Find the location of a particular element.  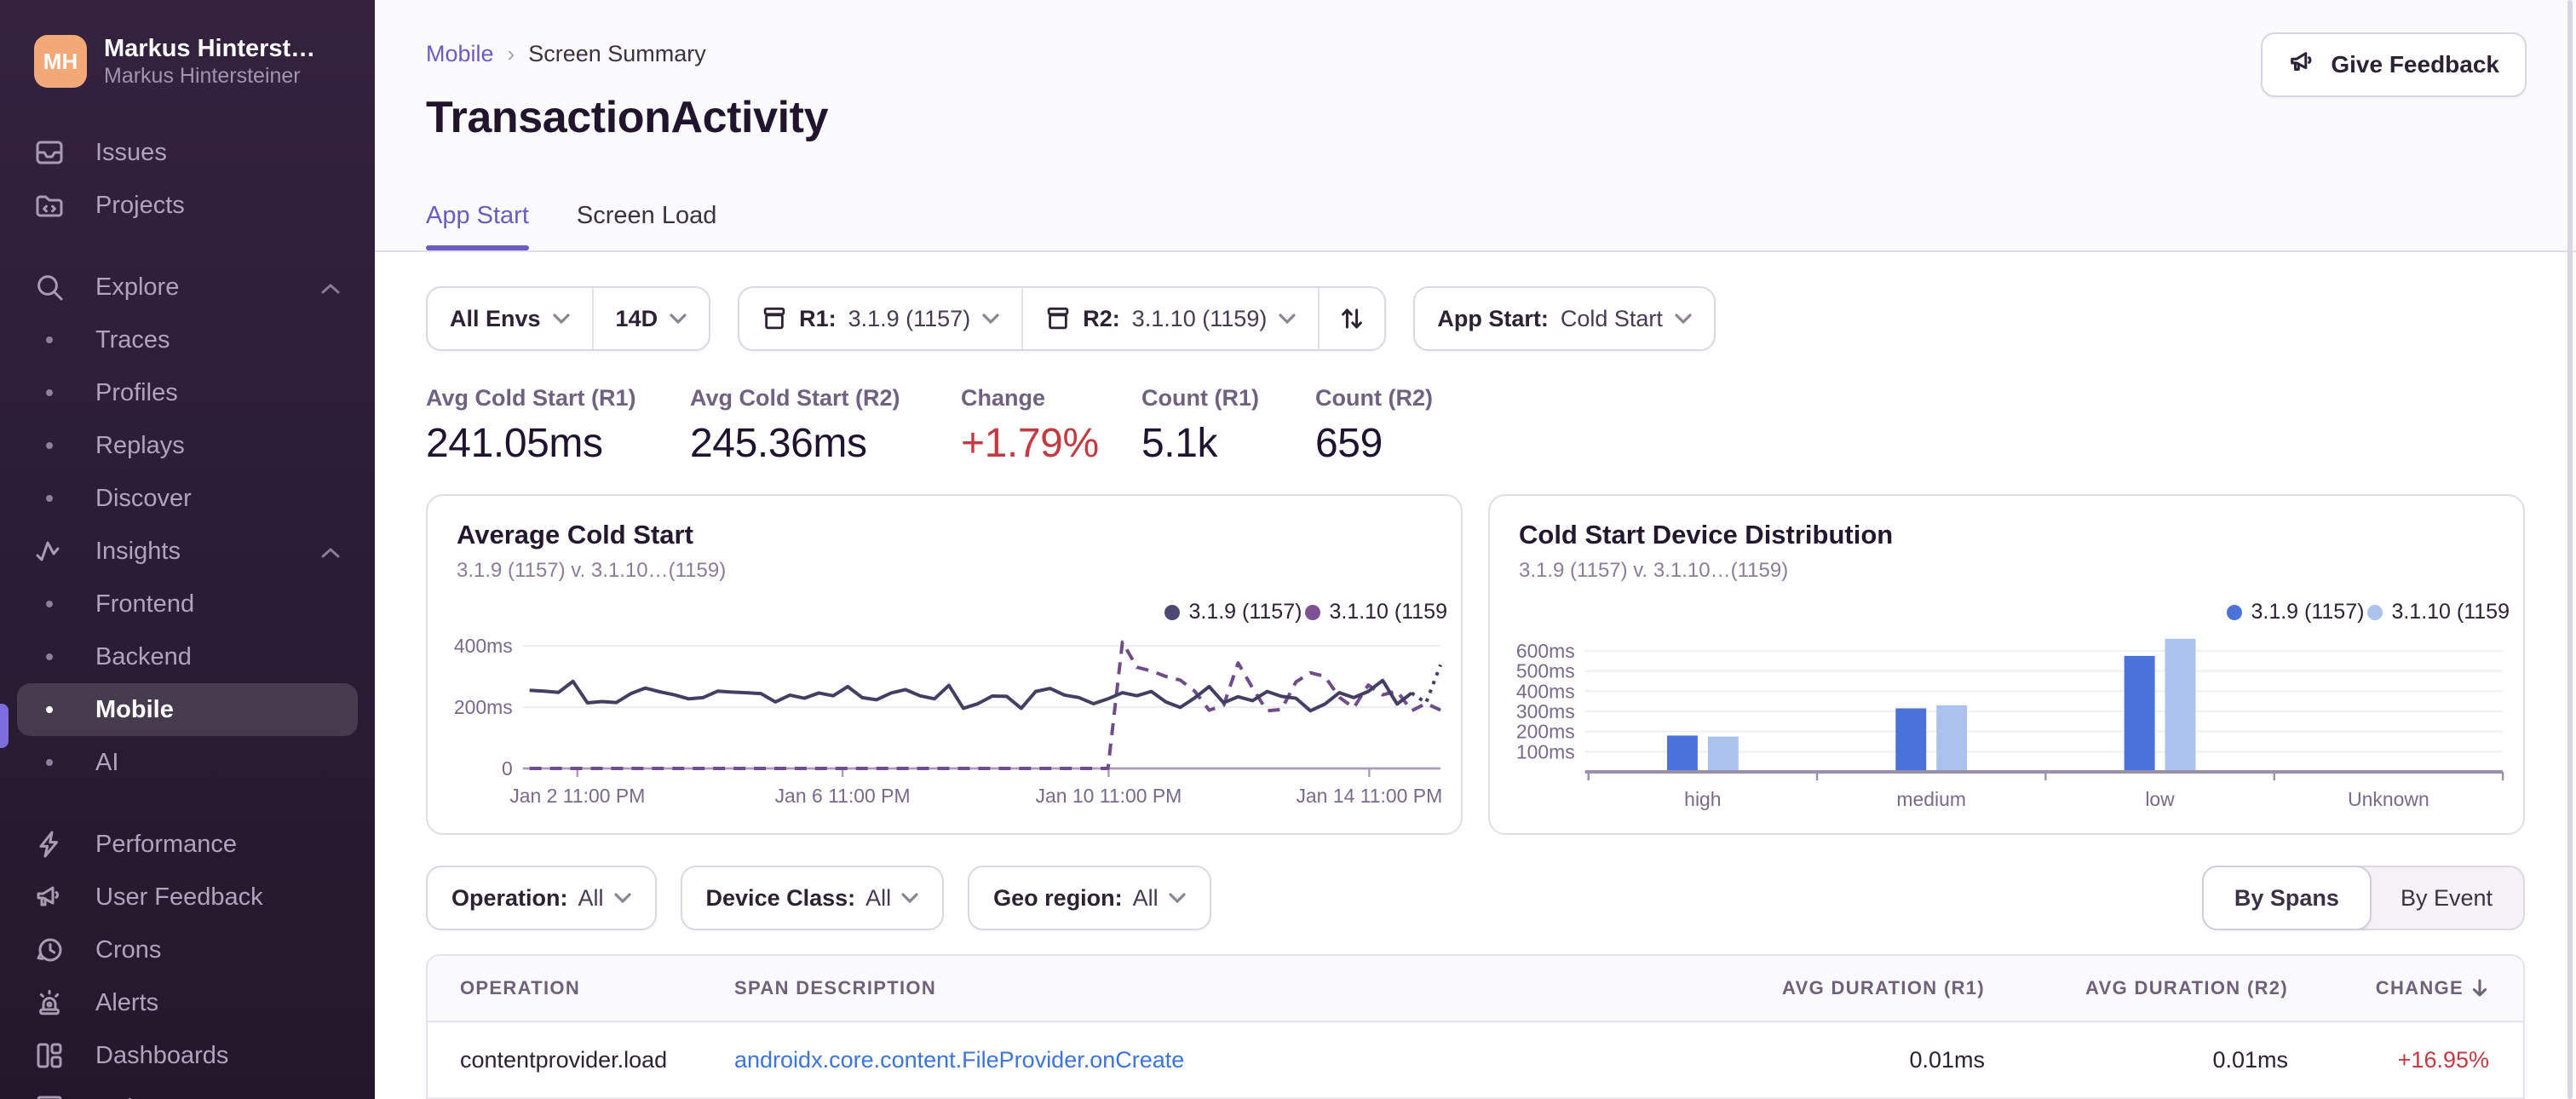

sidebar-item-replays: Replays is located at coordinates (188, 446).